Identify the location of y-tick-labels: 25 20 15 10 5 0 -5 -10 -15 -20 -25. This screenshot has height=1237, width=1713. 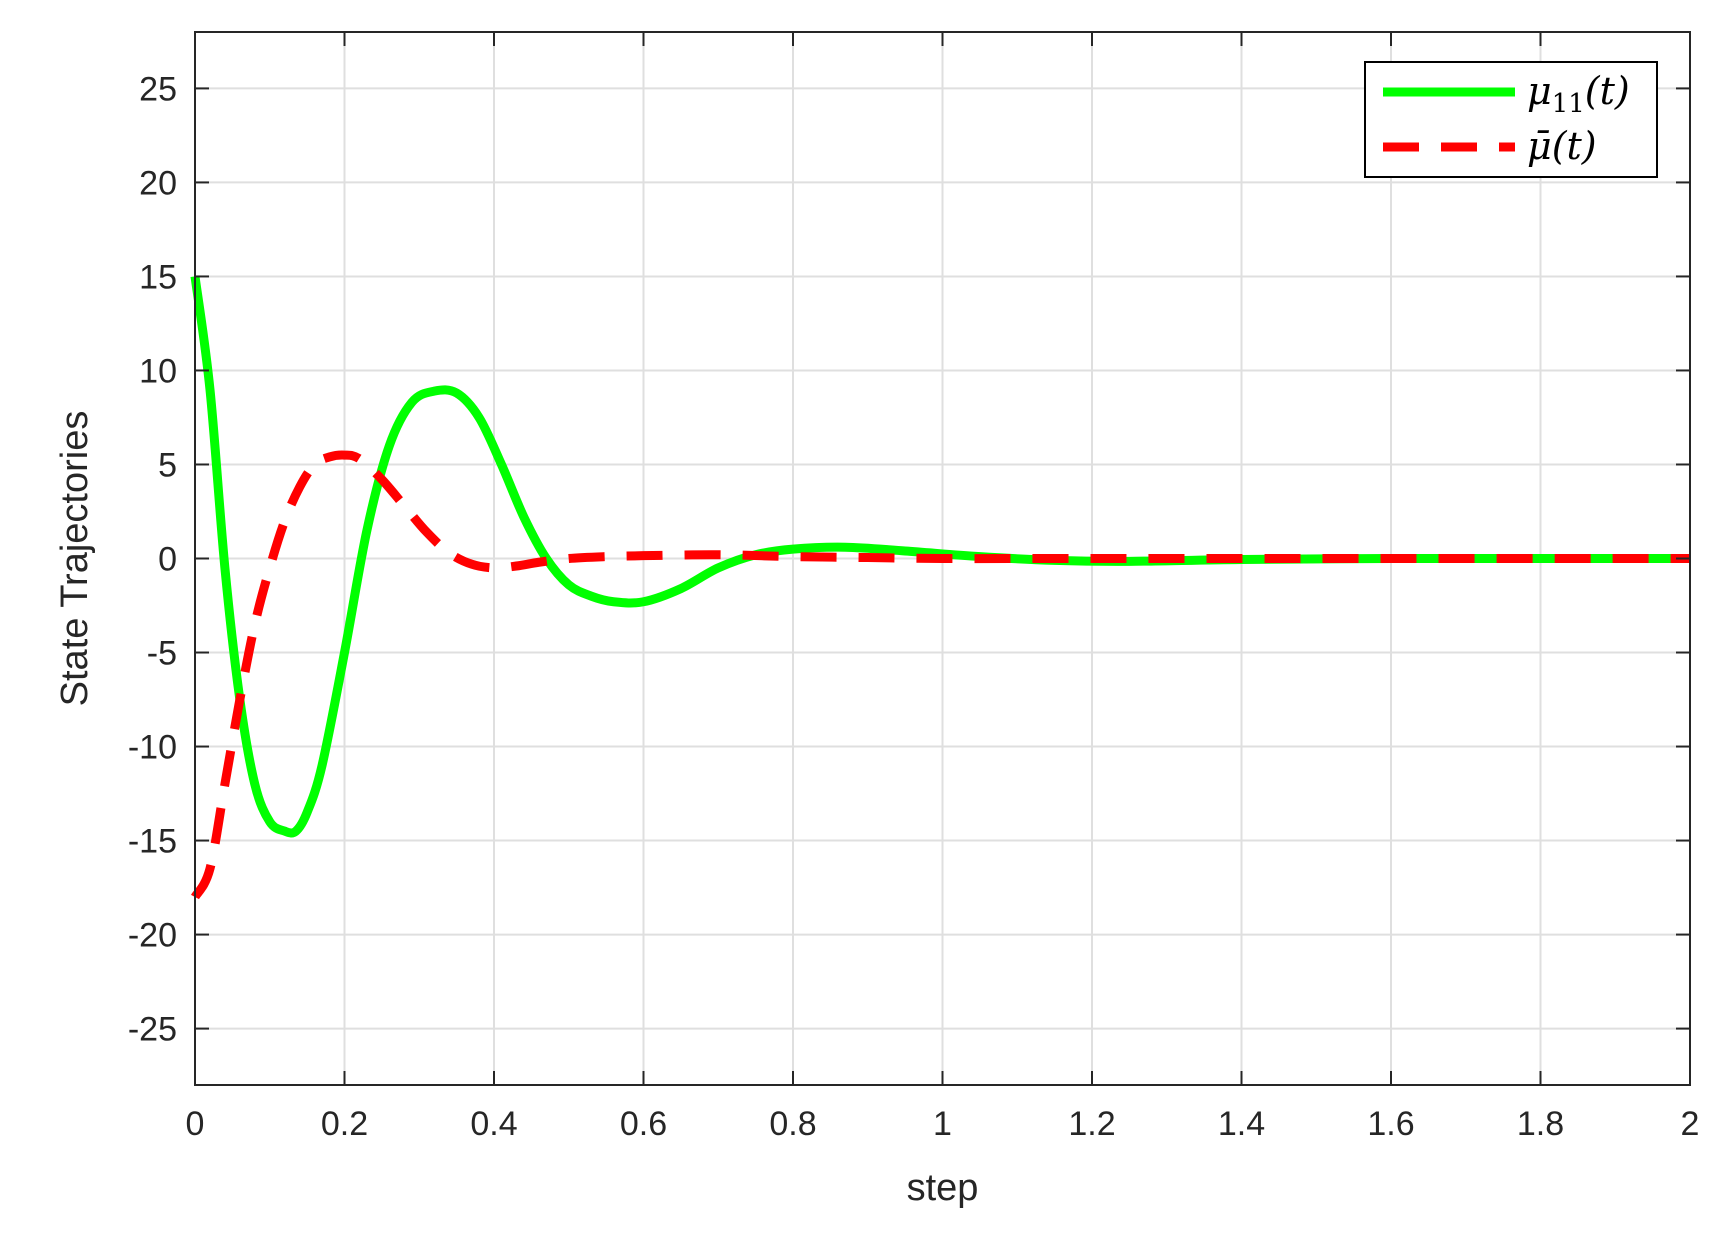
(152, 559).